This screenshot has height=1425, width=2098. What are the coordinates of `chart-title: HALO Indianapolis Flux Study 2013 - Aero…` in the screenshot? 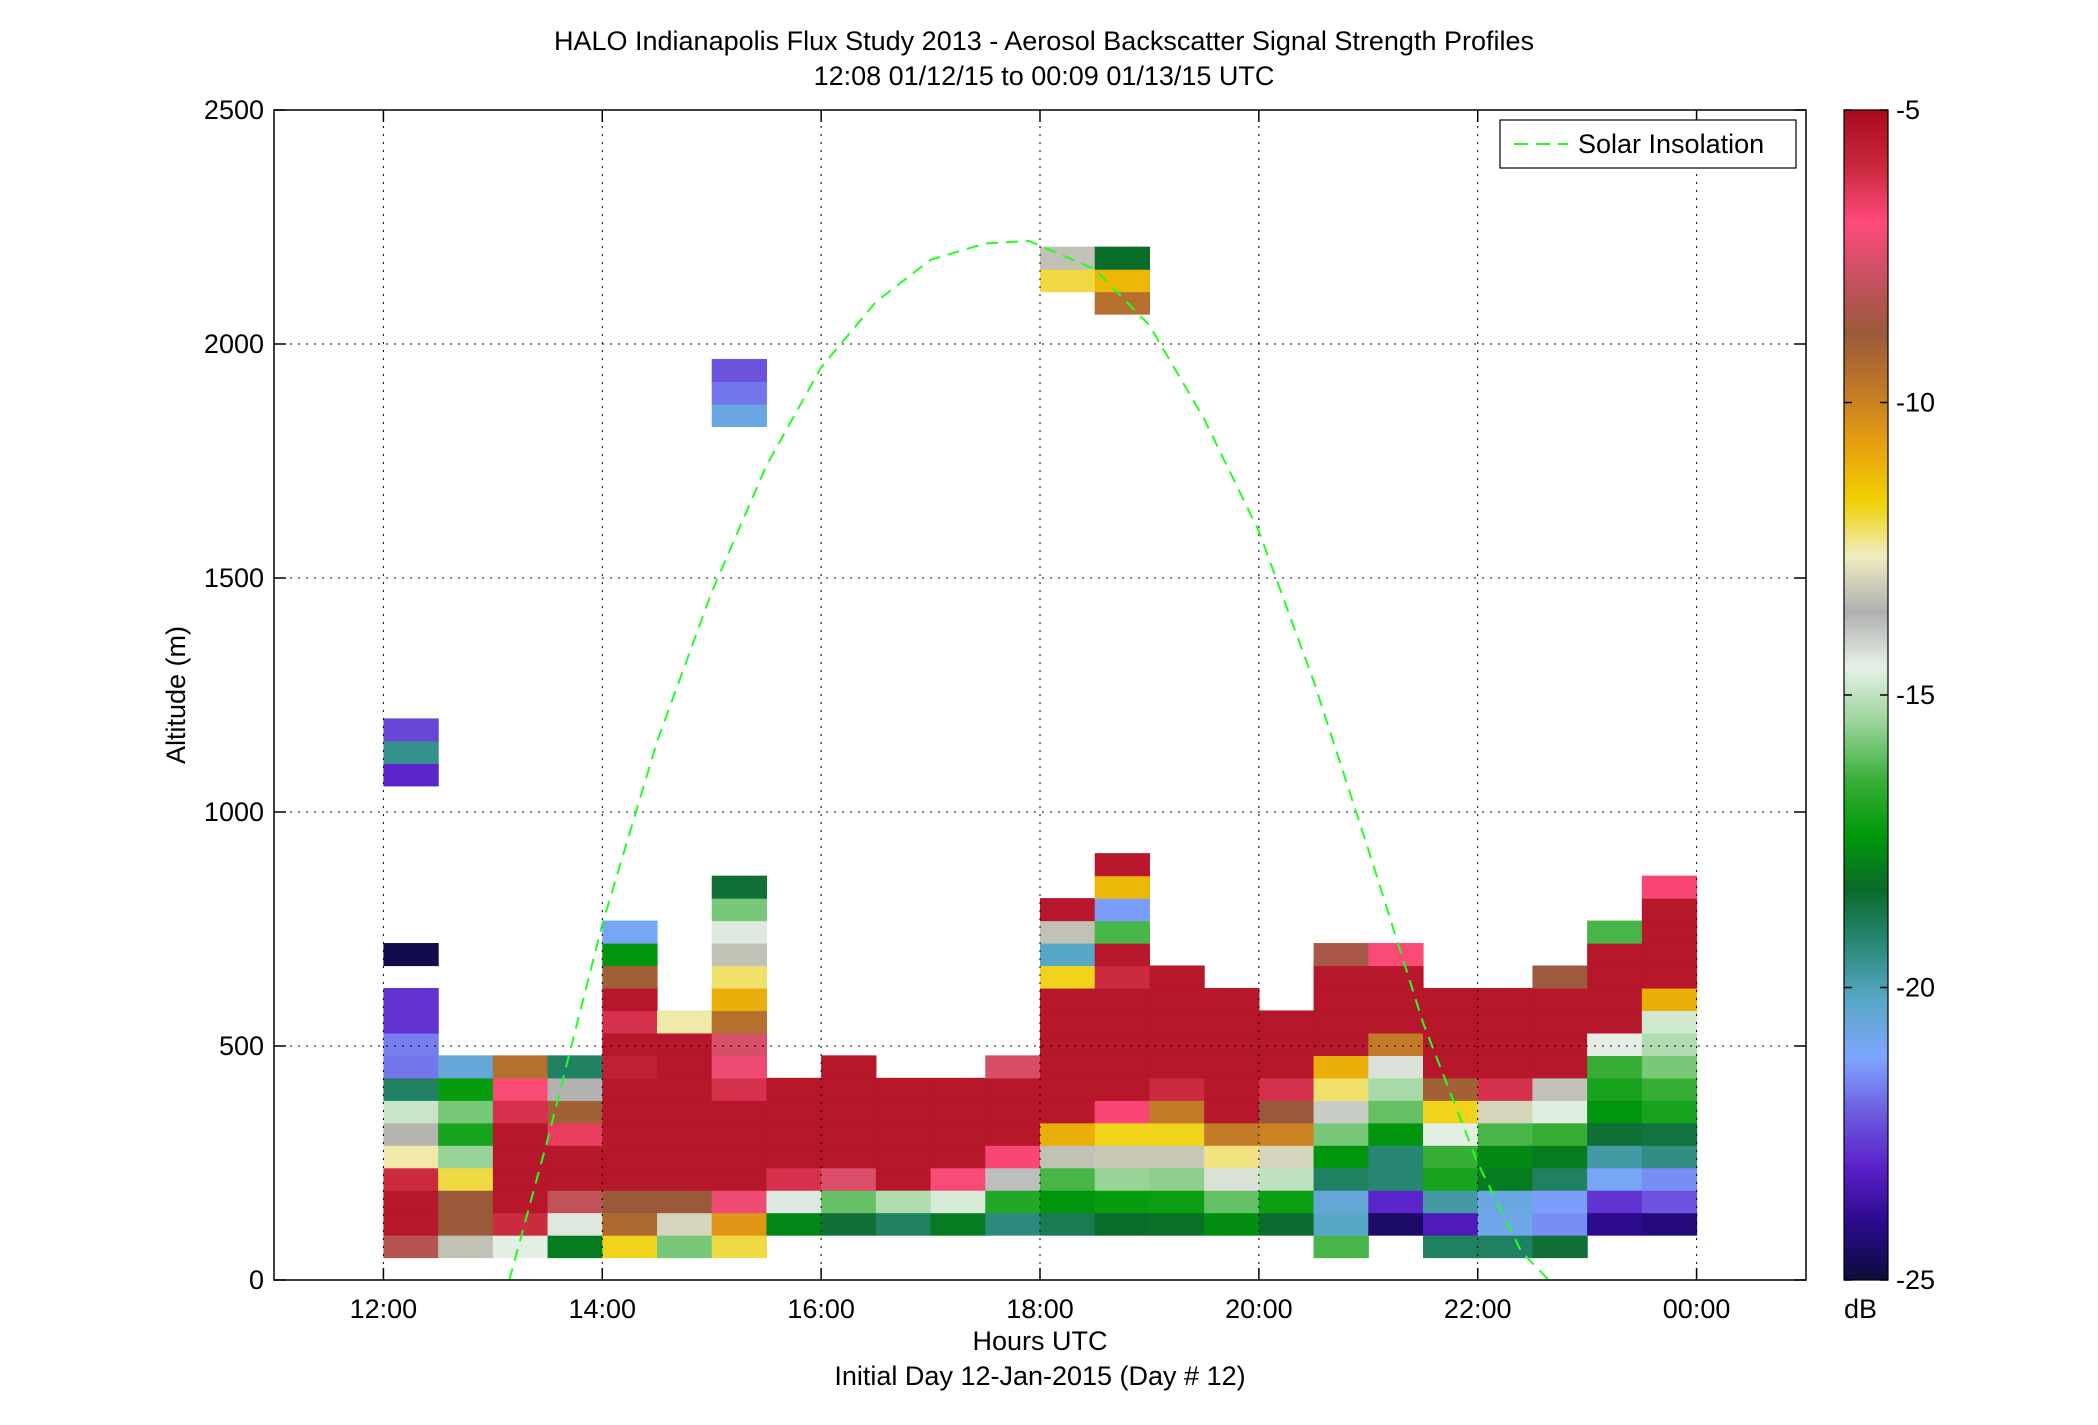 It's located at (1044, 41).